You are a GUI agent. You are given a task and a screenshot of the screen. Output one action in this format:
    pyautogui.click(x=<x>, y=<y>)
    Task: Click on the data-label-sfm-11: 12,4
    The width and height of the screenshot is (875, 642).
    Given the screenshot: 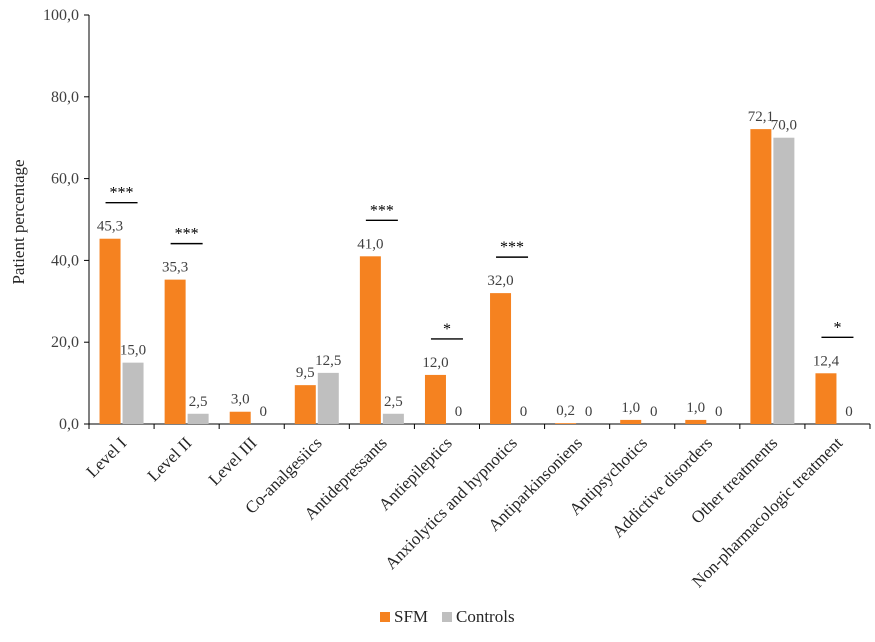 What is the action you would take?
    pyautogui.click(x=826, y=361)
    